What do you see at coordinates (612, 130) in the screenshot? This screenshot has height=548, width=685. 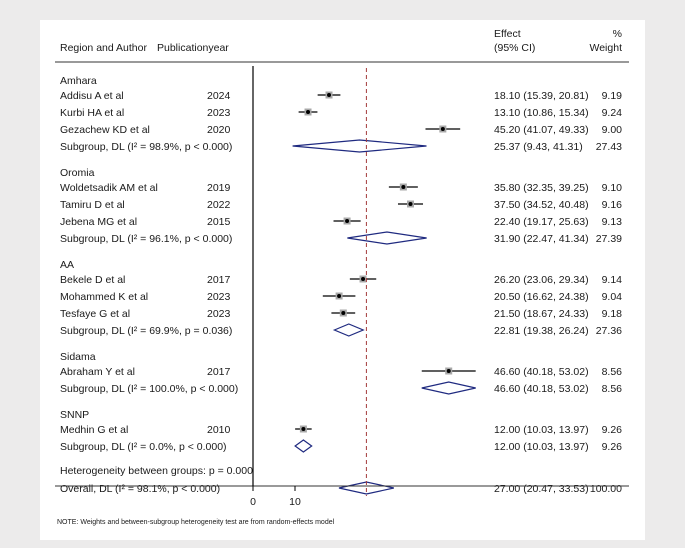 I see `study-weight: 9.00` at bounding box center [612, 130].